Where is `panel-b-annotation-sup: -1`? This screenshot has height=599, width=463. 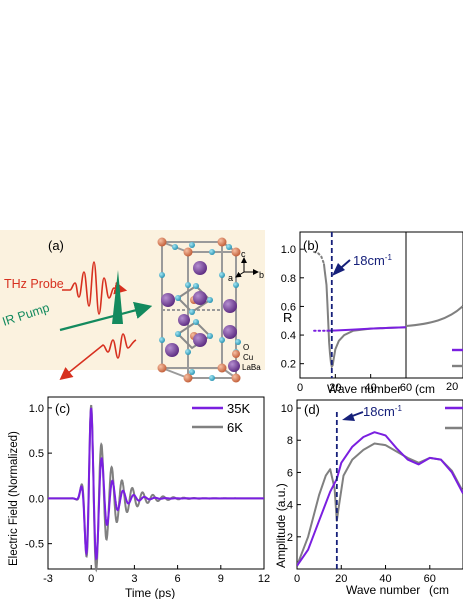 panel-b-annotation-sup: -1 is located at coordinates (389, 257).